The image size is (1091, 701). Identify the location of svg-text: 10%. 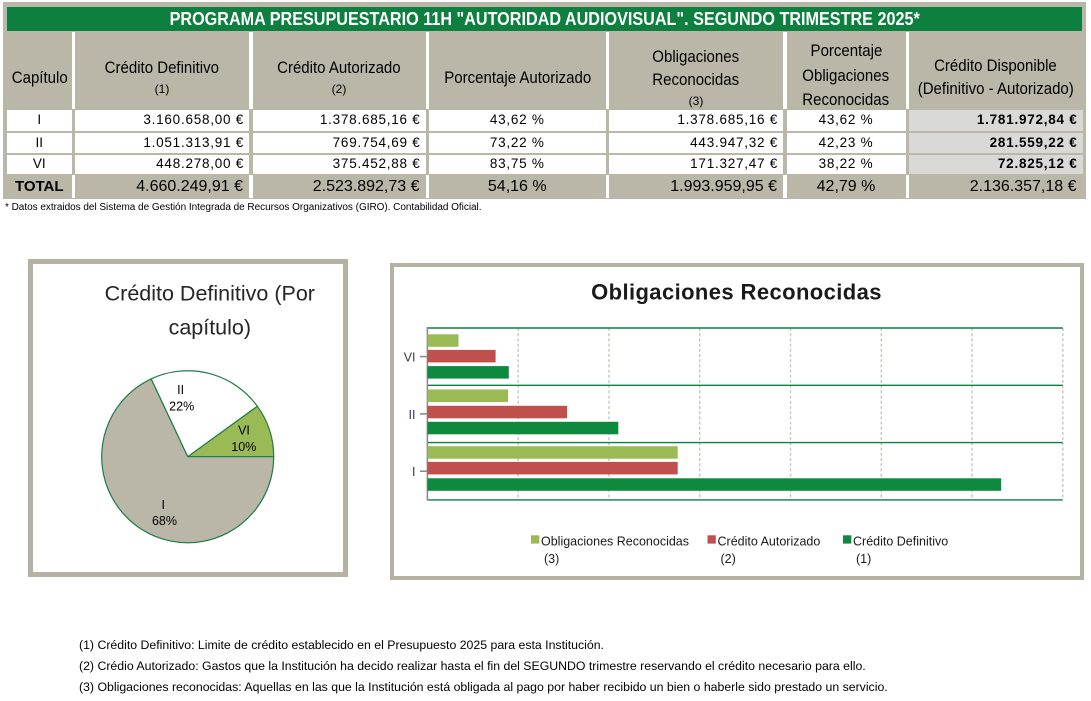
(243, 447).